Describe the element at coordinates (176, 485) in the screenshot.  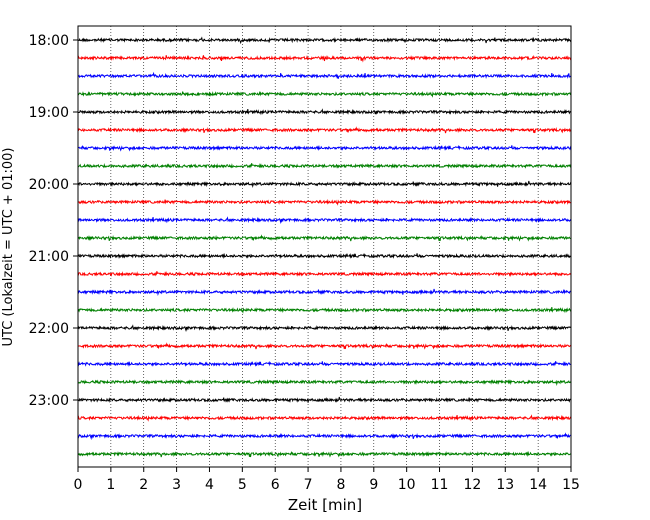
I see `x-tick-label: 3` at that location.